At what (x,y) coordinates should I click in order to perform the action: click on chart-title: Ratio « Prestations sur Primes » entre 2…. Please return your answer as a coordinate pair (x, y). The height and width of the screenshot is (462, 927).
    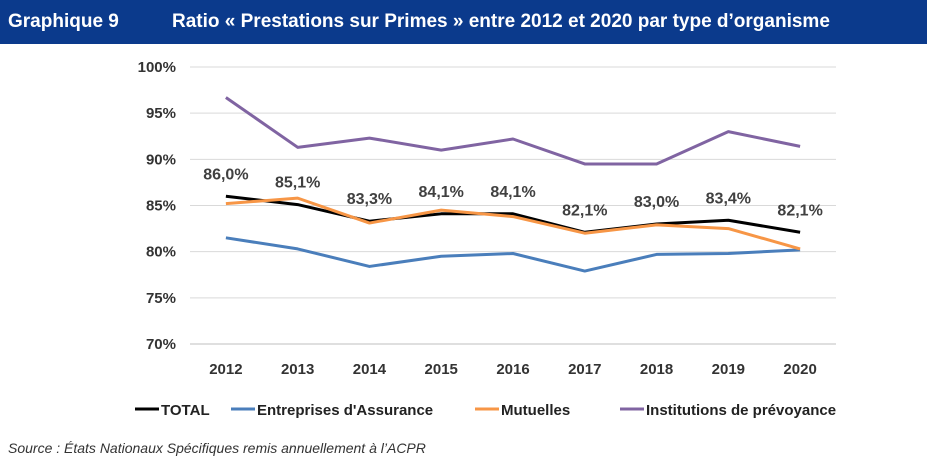
    Looking at the image, I should click on (501, 21).